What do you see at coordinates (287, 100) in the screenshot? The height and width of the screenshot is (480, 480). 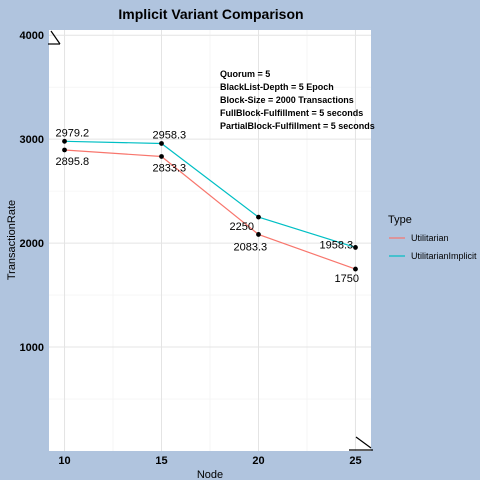 I see `annotation-line: Block-Size = 2000 Transactions` at bounding box center [287, 100].